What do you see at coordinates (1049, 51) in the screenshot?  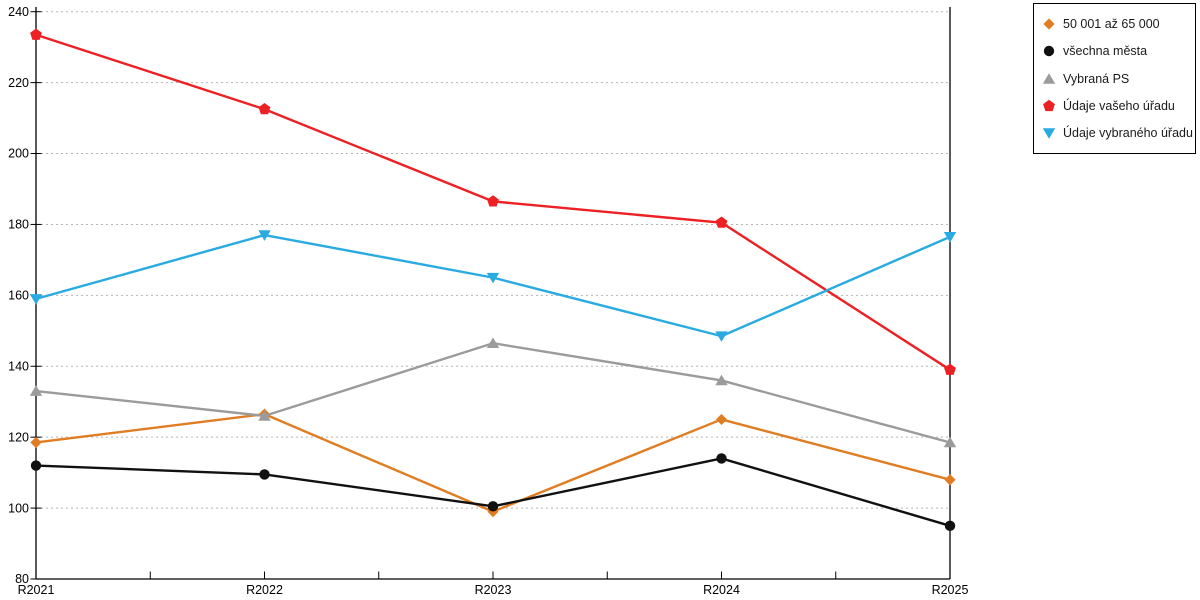 I see `circle-icon` at bounding box center [1049, 51].